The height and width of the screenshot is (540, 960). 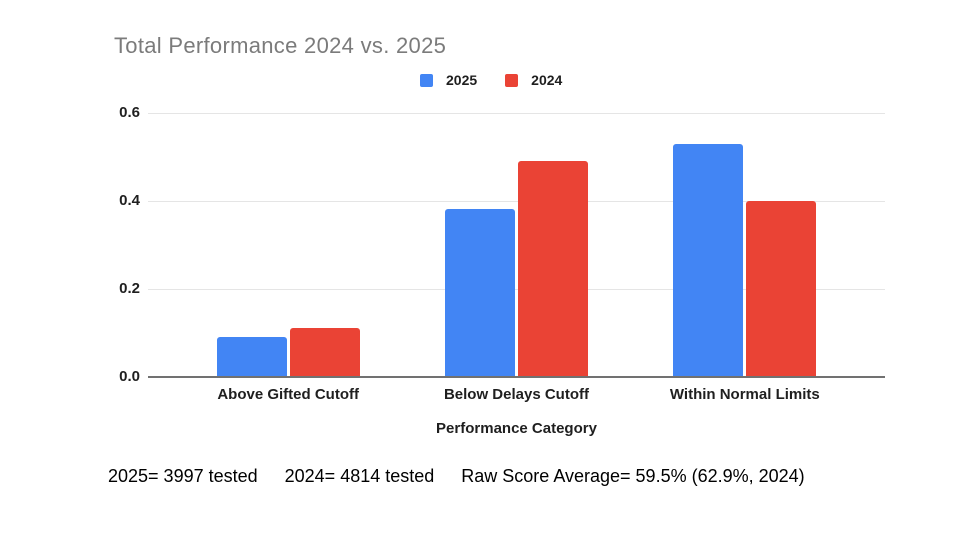 What do you see at coordinates (512, 80) in the screenshot?
I see `legend-swatch-2024-icon` at bounding box center [512, 80].